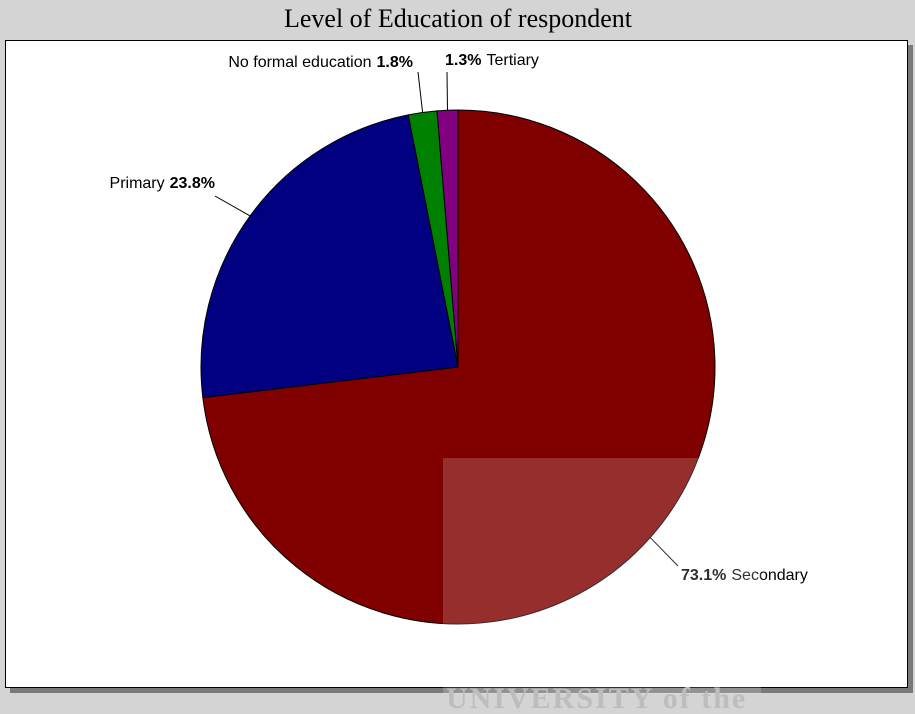  What do you see at coordinates (769, 575) in the screenshot?
I see `category-label: Secondary` at bounding box center [769, 575].